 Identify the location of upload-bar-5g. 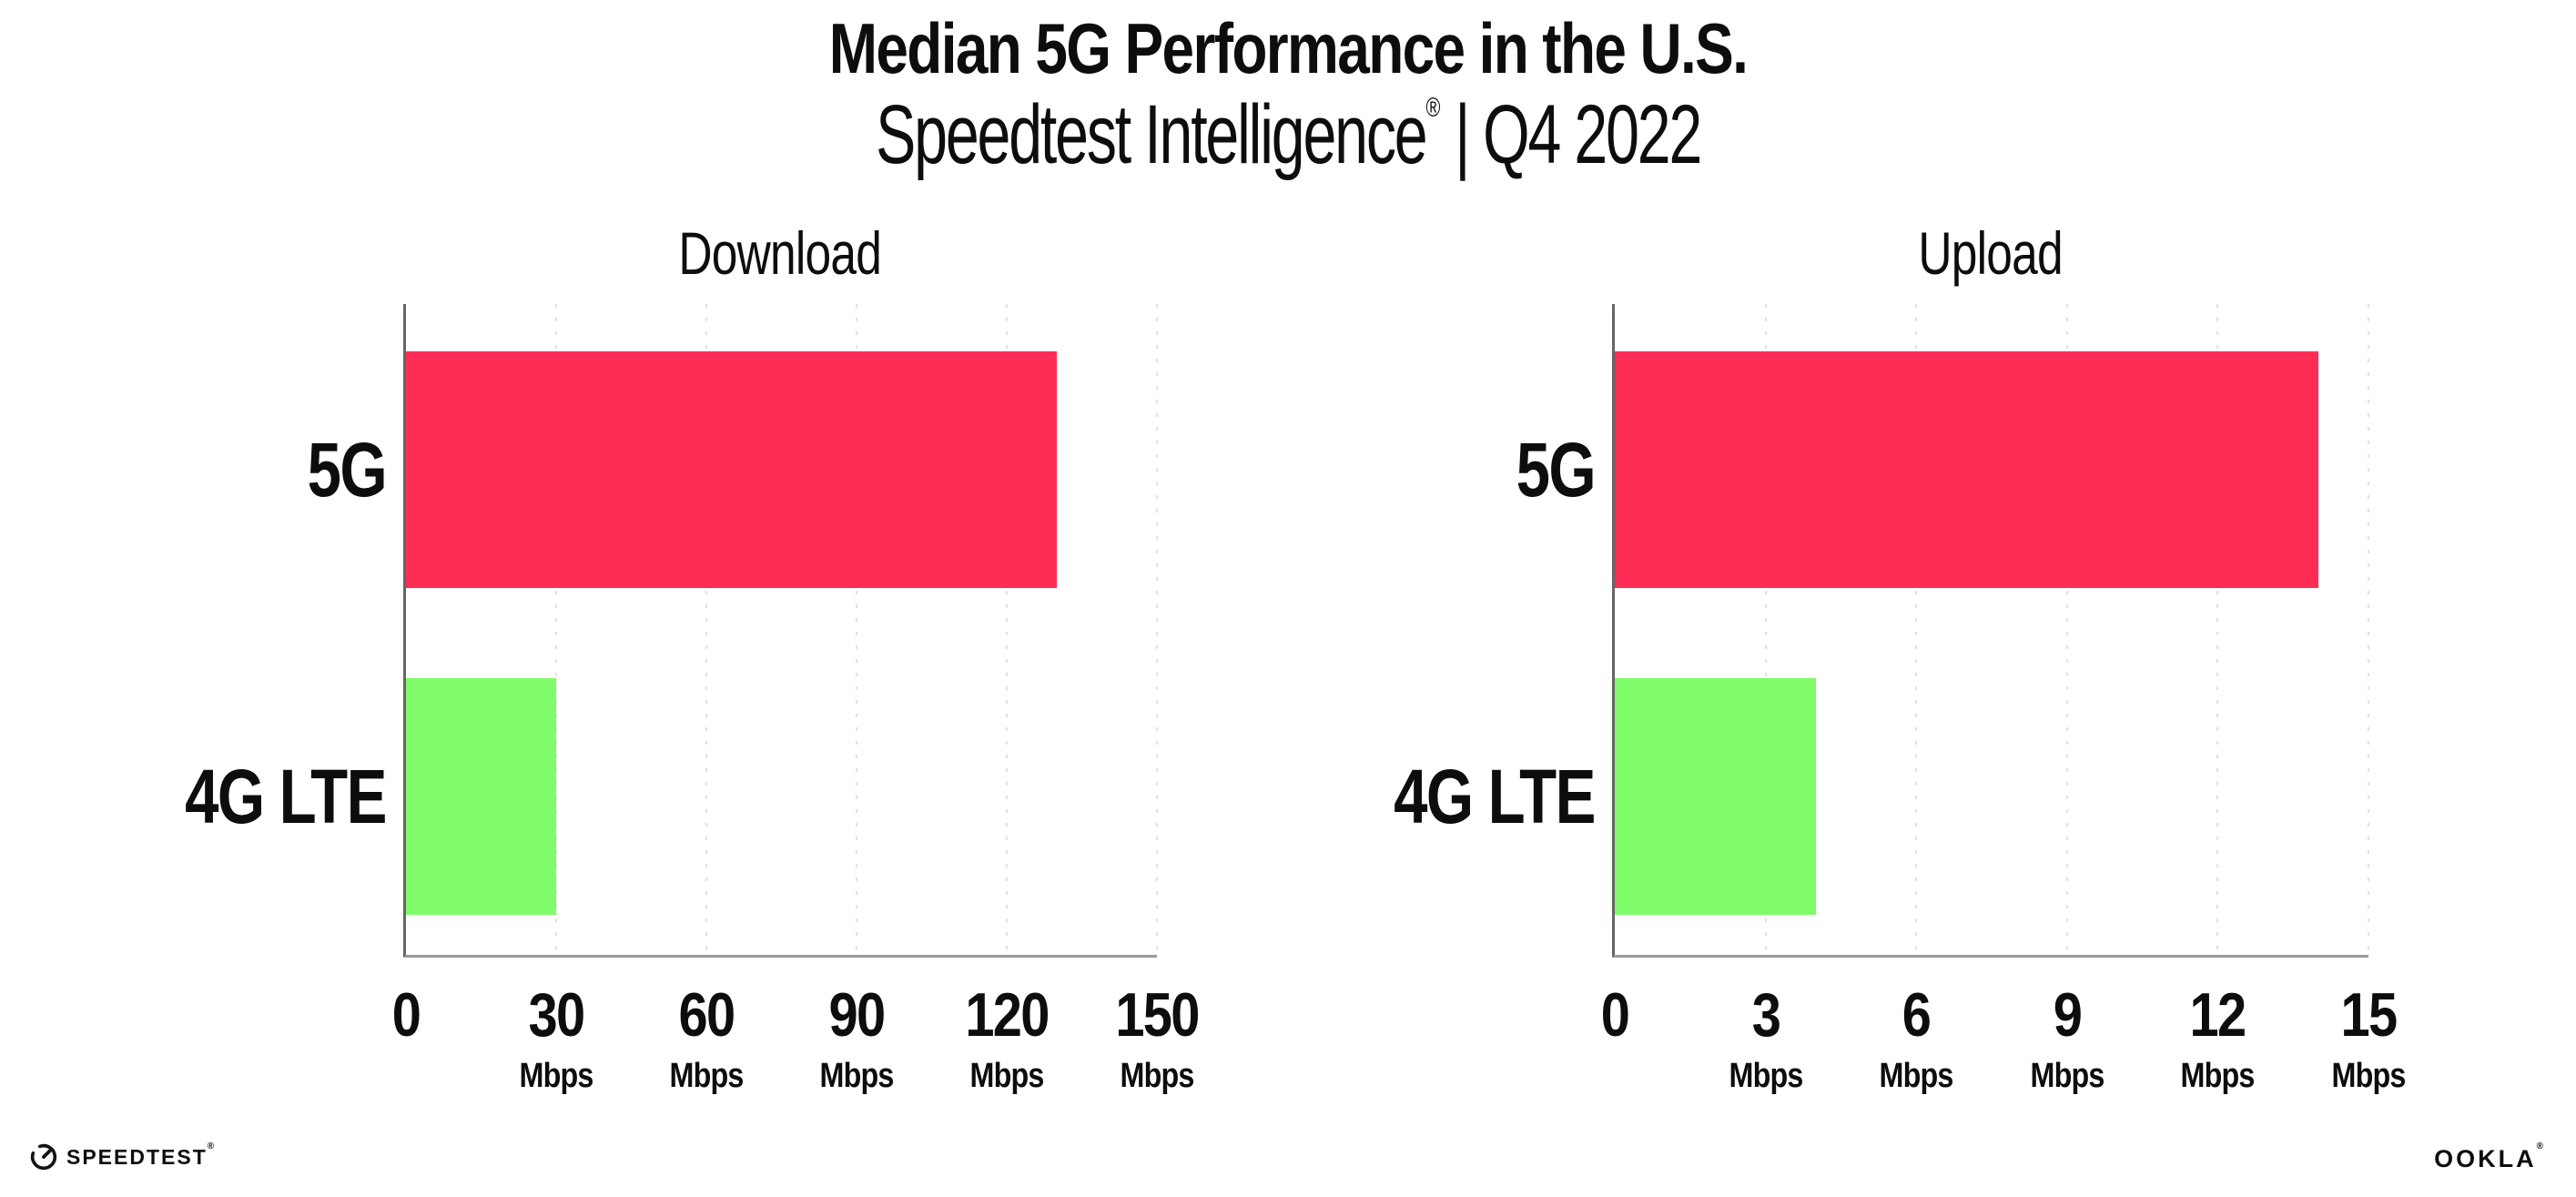
(1966, 470).